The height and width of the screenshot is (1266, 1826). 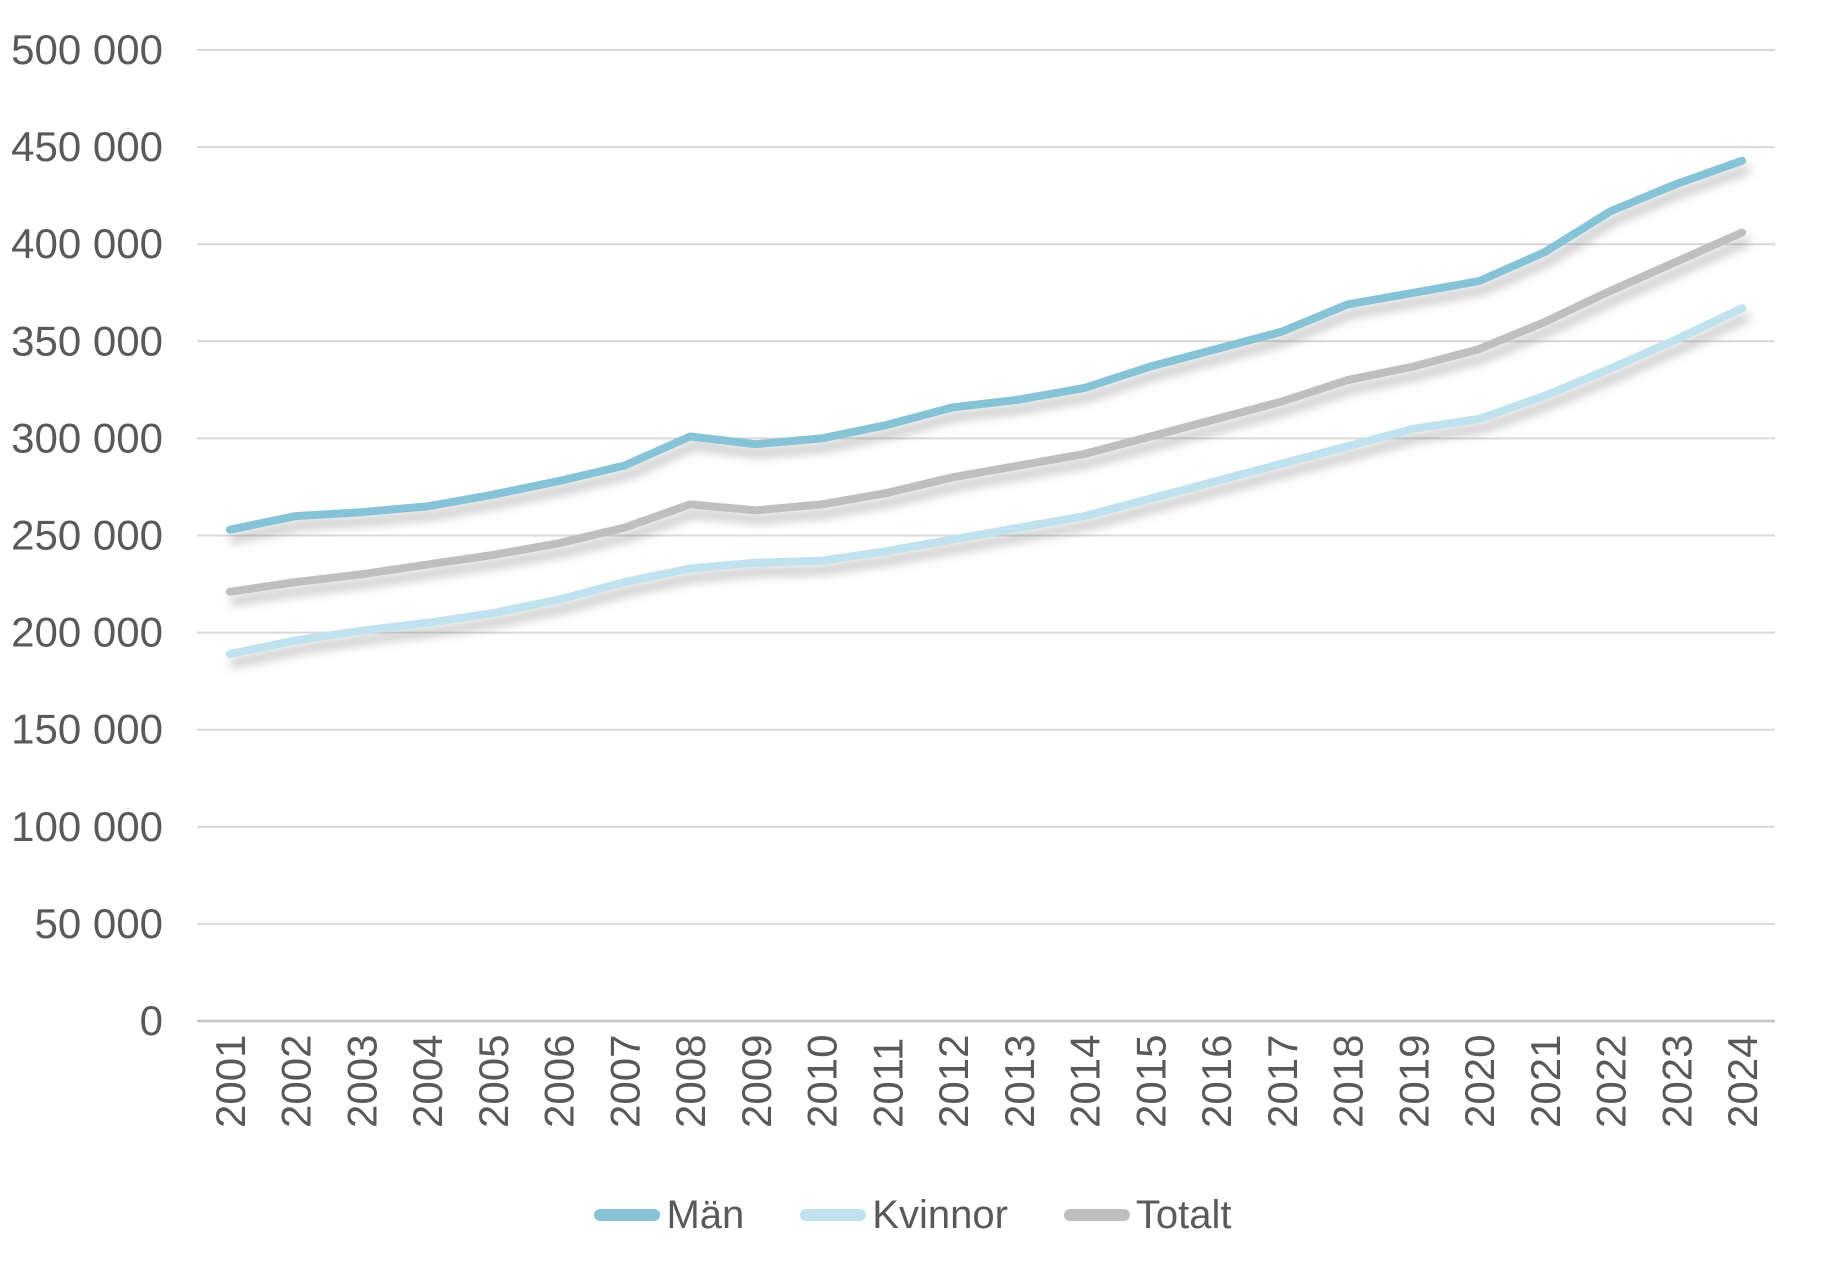 I want to click on x-axis-tick-label: 2023, so click(x=1676, y=1081).